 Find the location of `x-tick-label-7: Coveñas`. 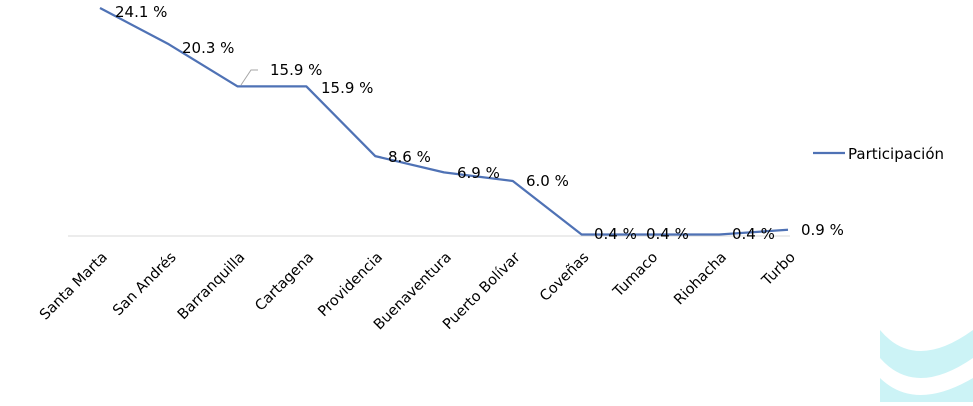

x-tick-label-7: Coveñas is located at coordinates (564, 277).